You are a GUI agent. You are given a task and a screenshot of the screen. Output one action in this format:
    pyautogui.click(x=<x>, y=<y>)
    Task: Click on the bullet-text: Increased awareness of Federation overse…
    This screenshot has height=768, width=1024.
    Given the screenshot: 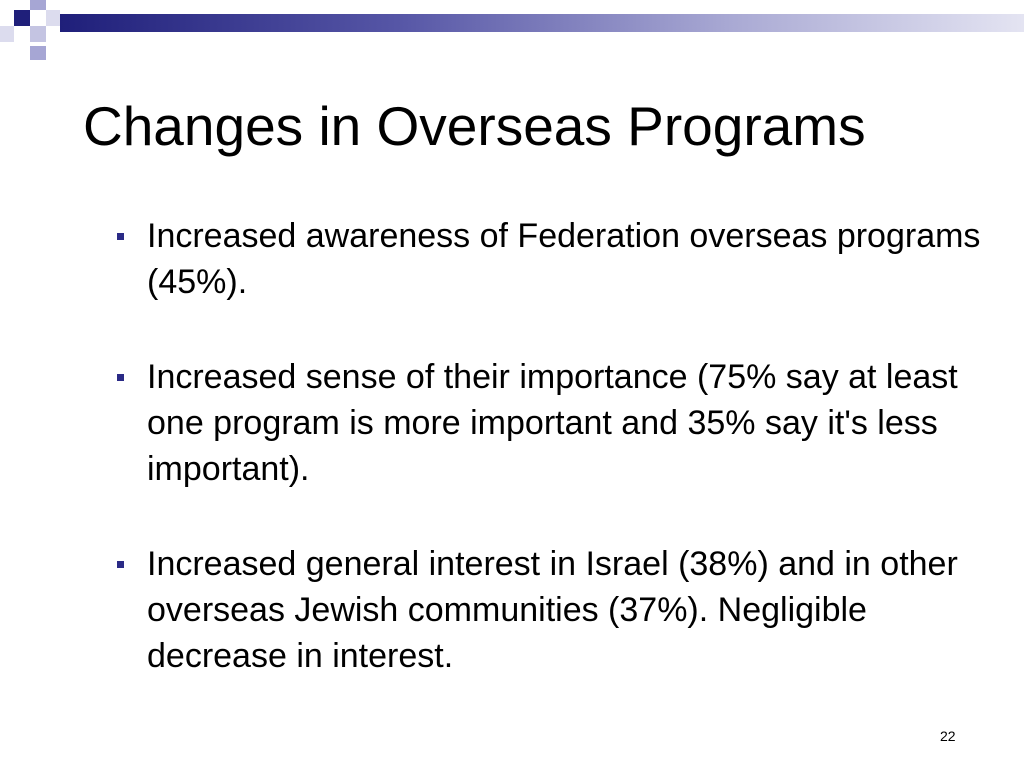 What is the action you would take?
    pyautogui.click(x=564, y=259)
    